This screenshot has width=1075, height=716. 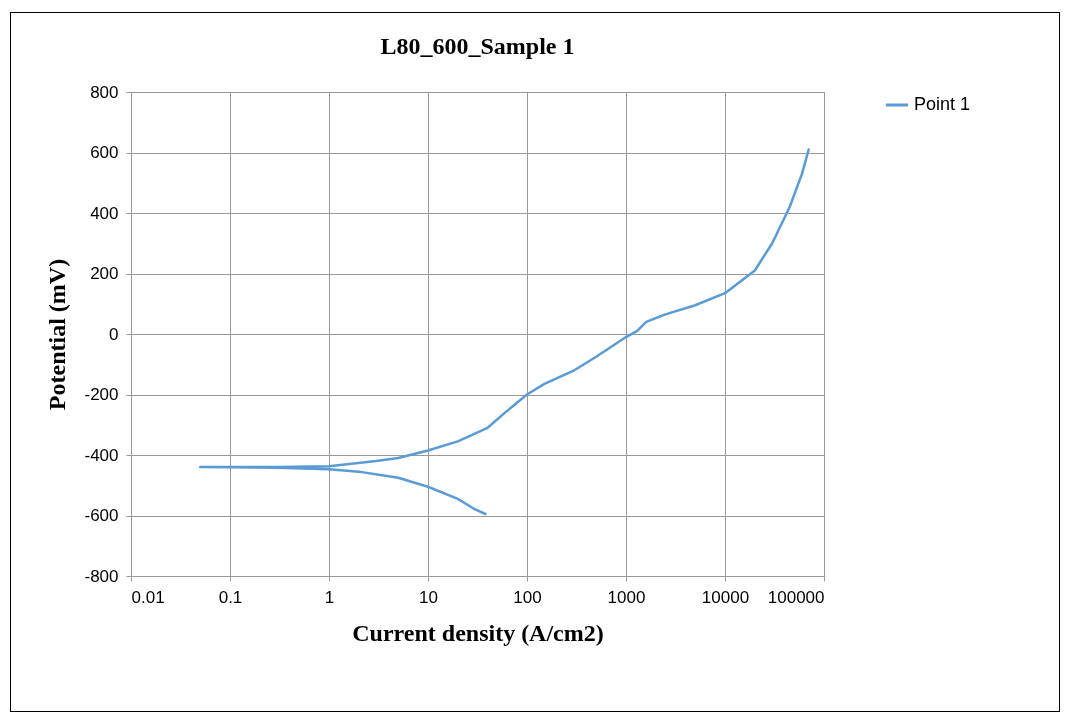 I want to click on x-axis-title: Current density (A/cm2), so click(x=478, y=632).